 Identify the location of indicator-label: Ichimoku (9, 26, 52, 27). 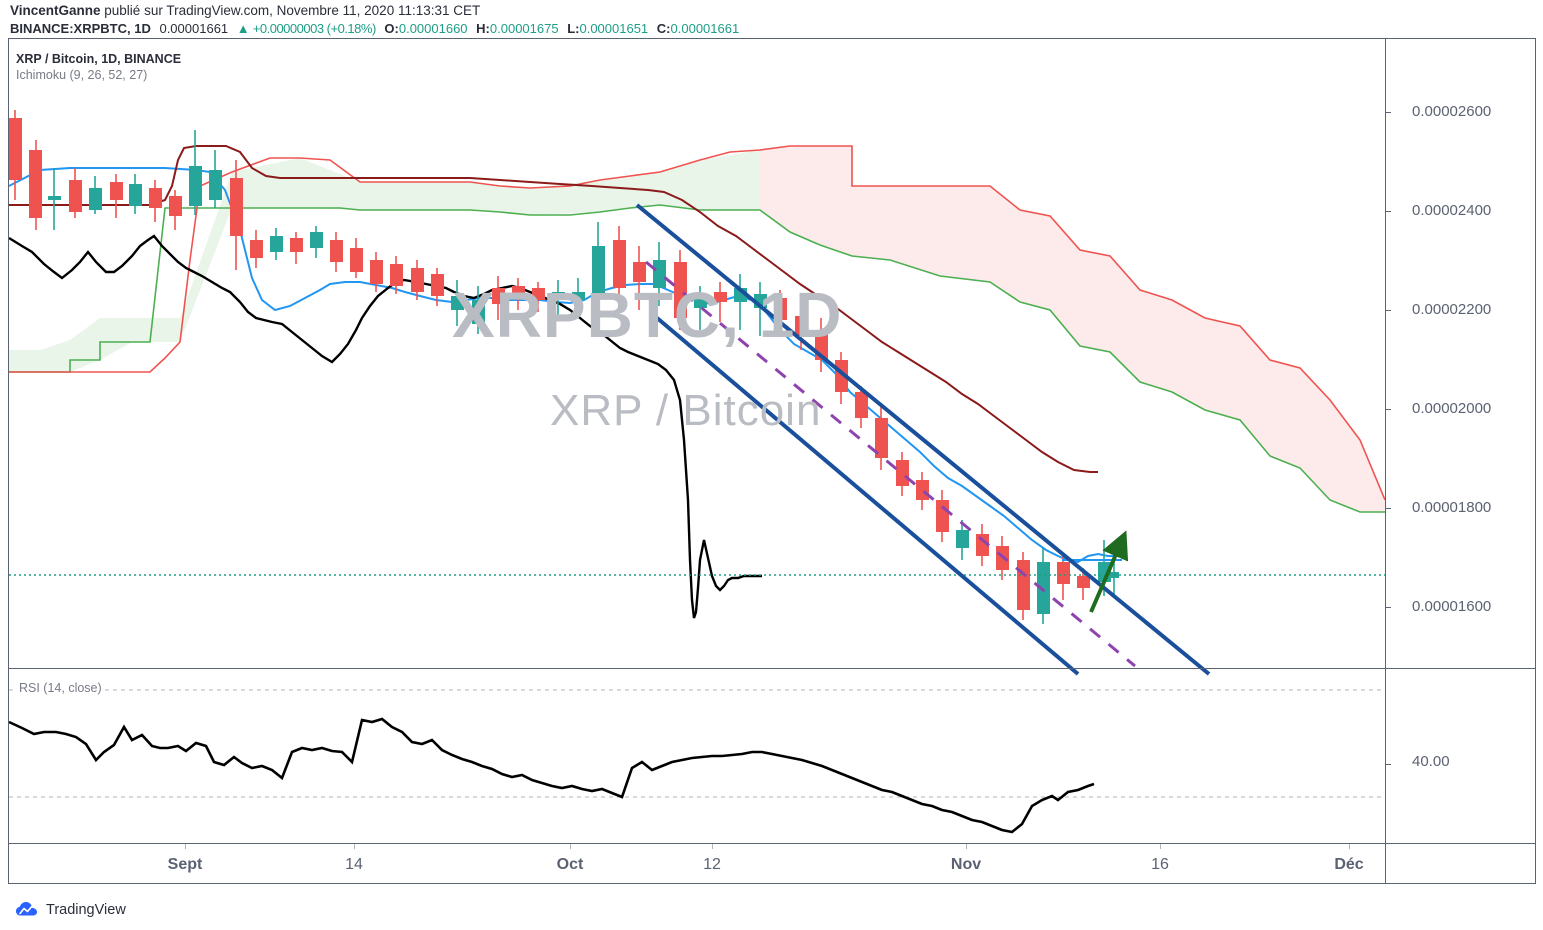
(82, 75).